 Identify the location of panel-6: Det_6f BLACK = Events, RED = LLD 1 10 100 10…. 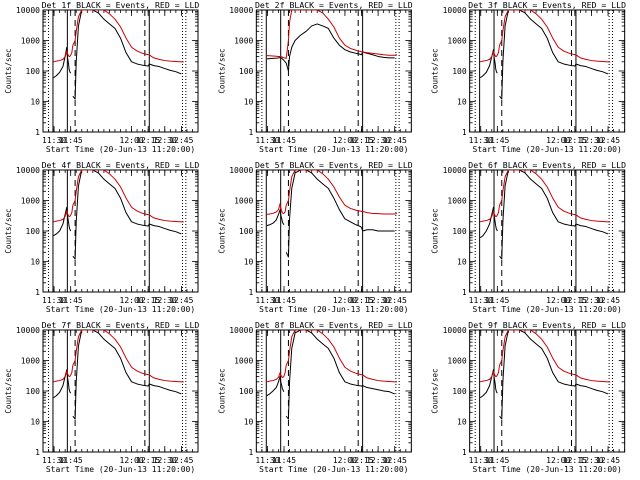
(528, 237).